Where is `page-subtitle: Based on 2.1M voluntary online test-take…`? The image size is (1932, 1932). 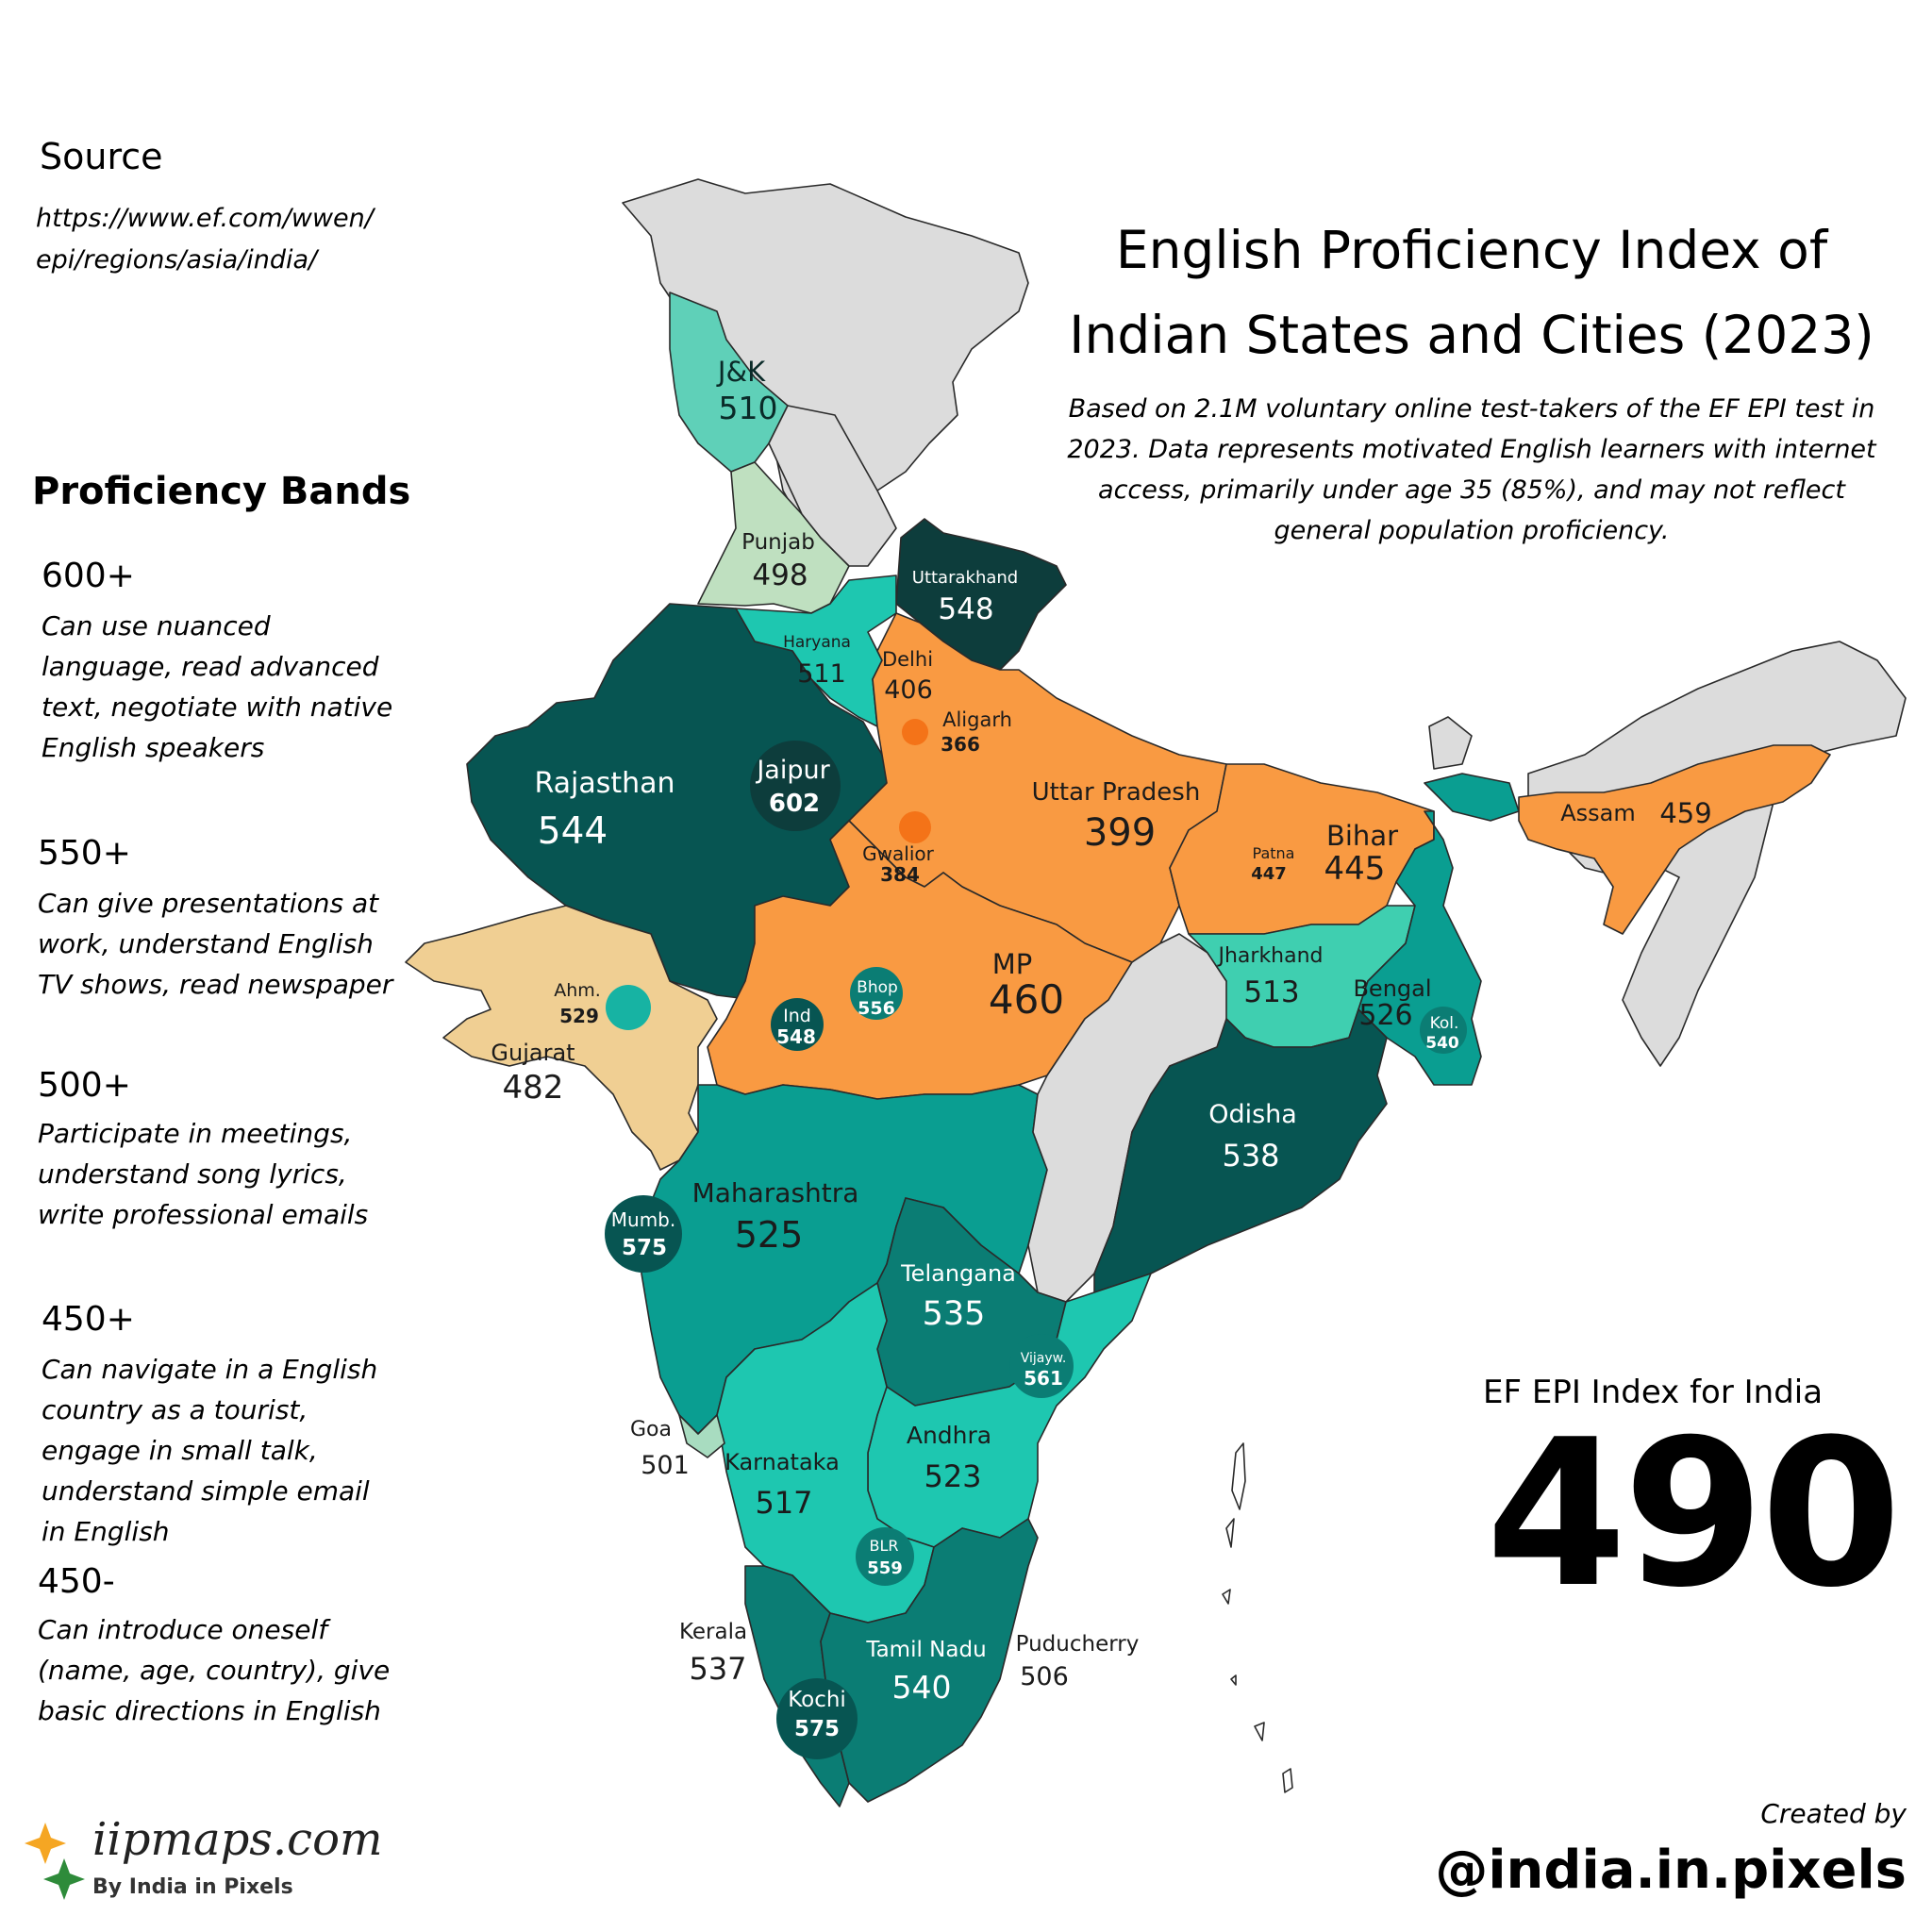
page-subtitle: Based on 2.1M voluntary online test-take… is located at coordinates (1471, 470).